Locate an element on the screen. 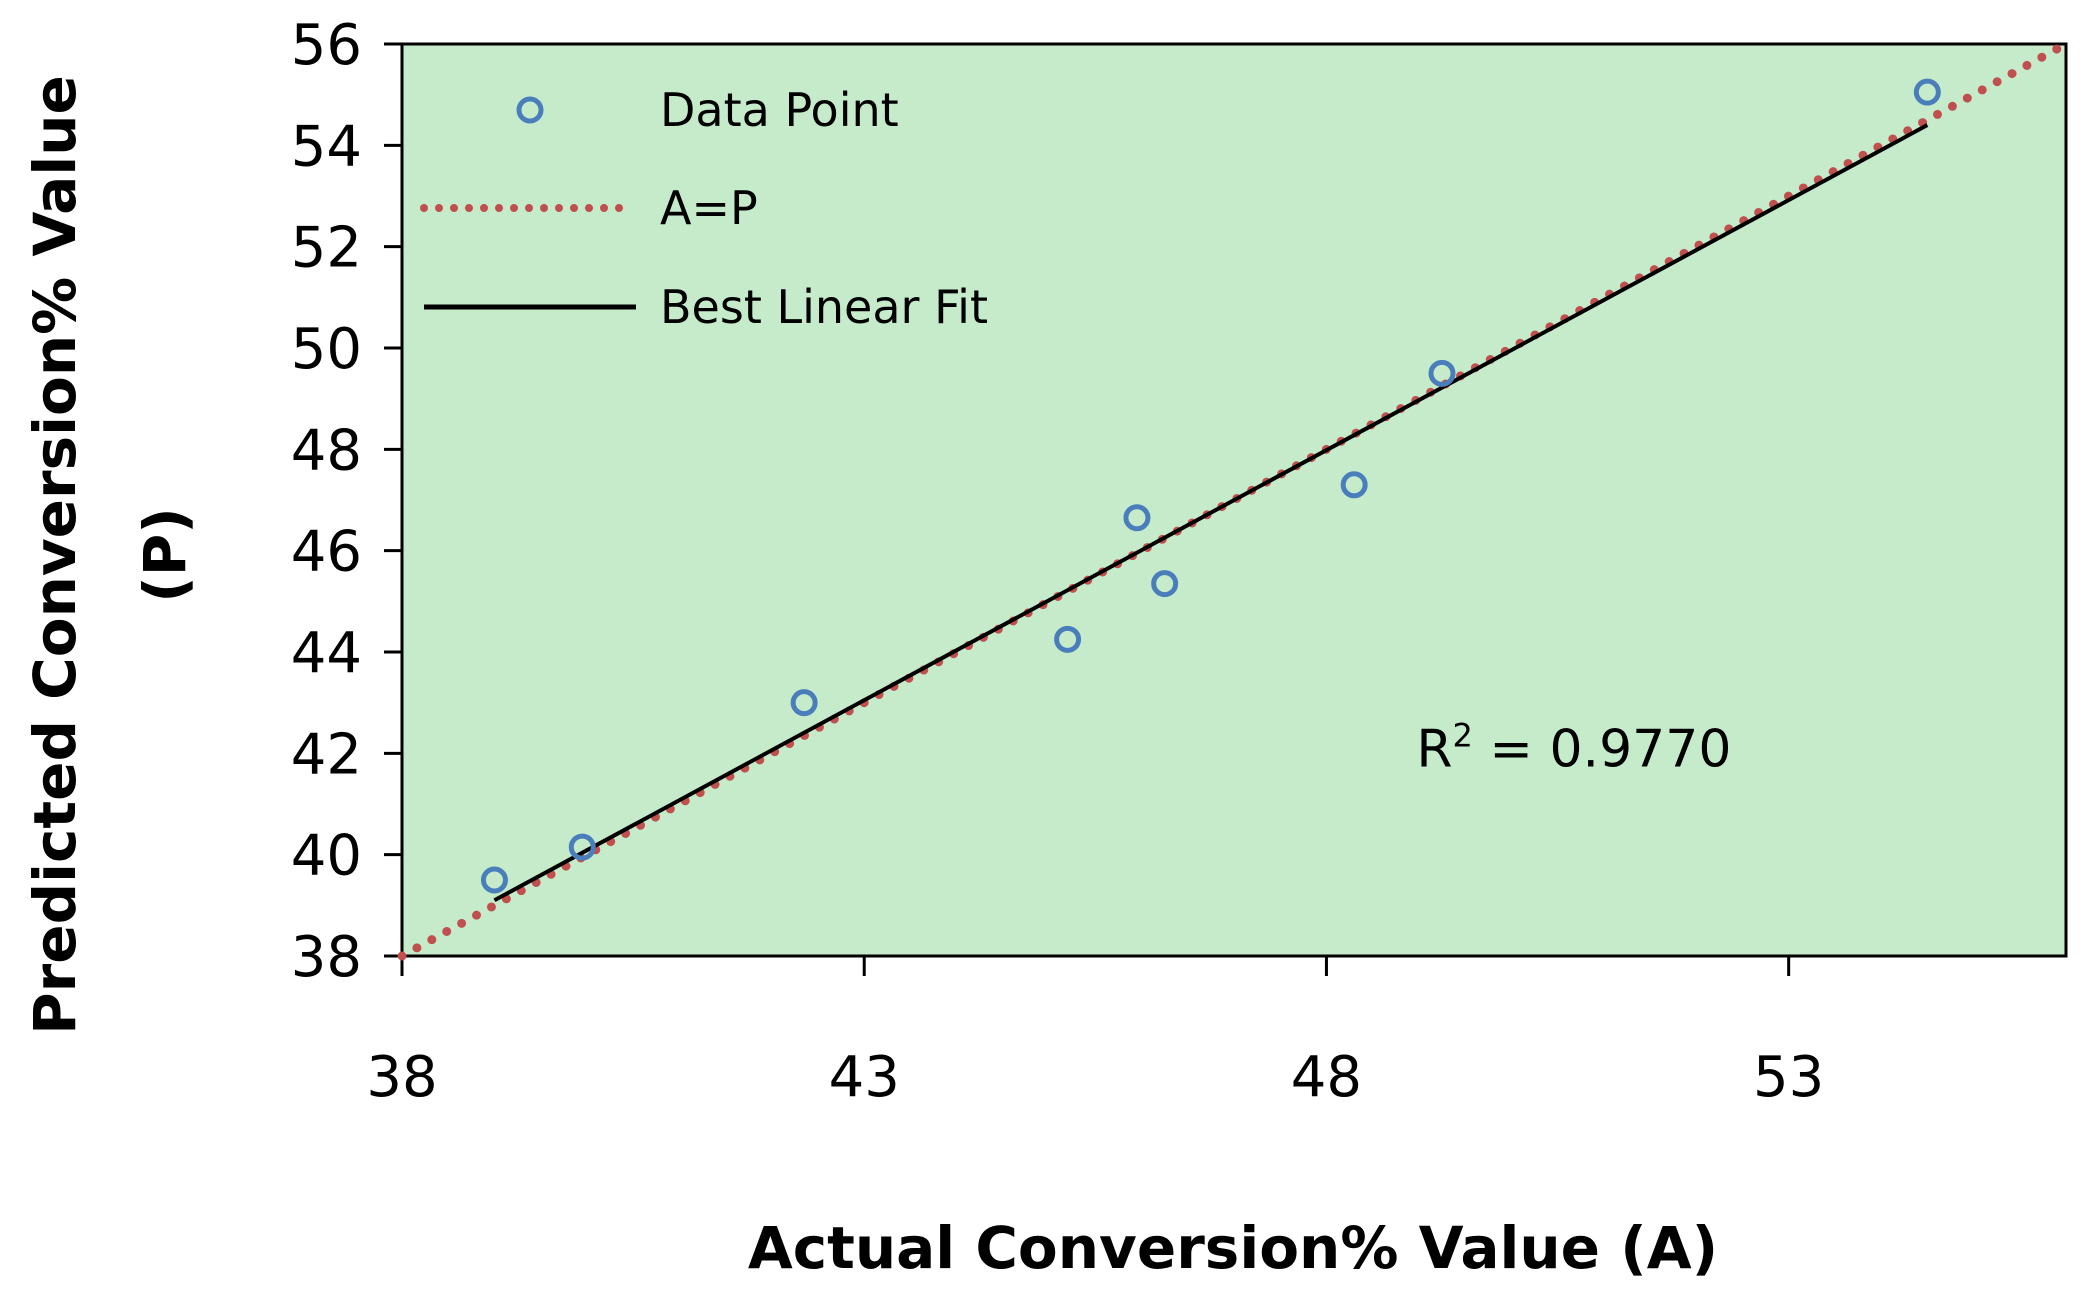 The image size is (2084, 1304). legend: Data Point A=P Best Linear Fit is located at coordinates (704, 208).